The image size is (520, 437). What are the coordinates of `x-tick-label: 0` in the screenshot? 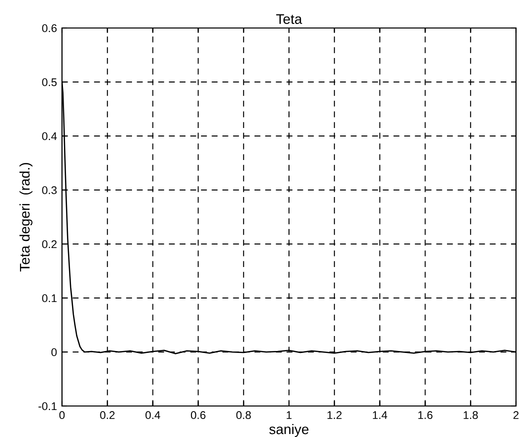 It's located at (62, 415).